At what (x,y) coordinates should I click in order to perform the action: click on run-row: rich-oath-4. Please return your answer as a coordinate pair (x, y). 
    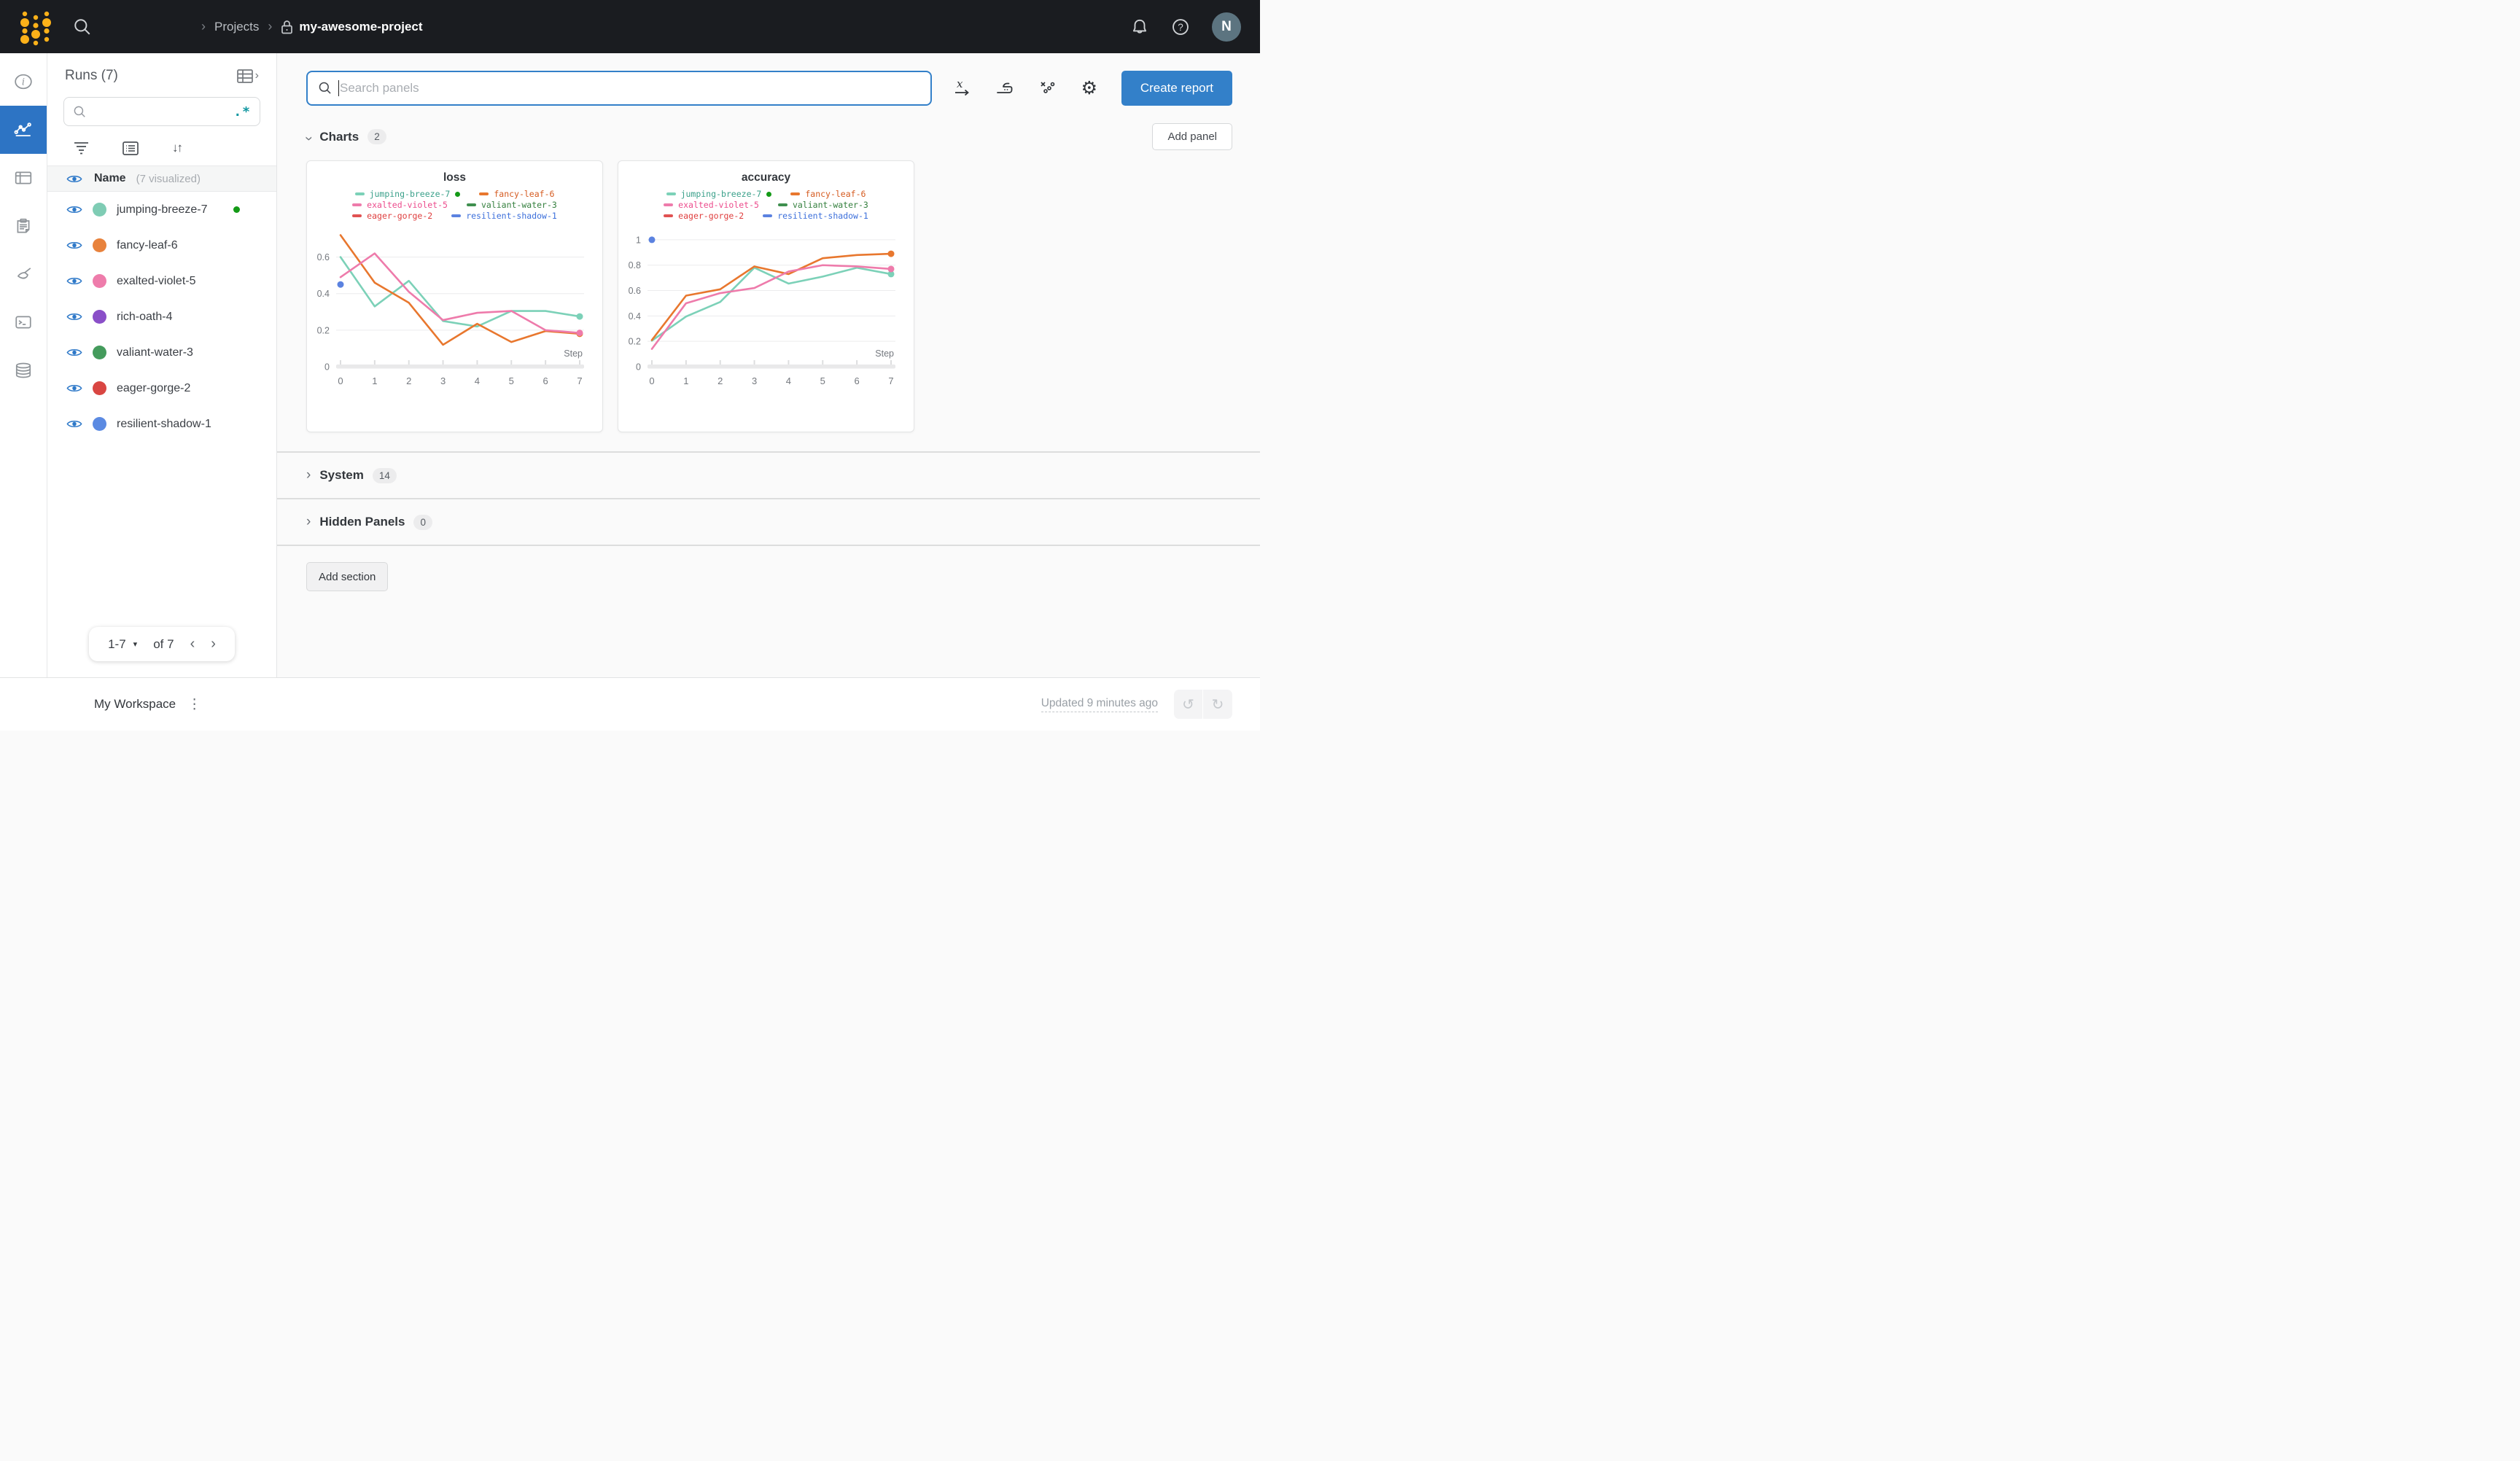
    Looking at the image, I should click on (161, 317).